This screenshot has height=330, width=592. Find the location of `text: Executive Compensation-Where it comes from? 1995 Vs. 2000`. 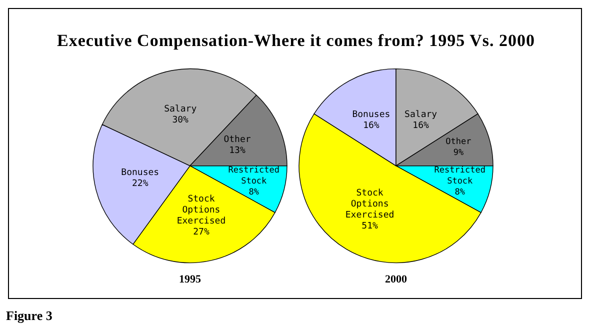

text: Executive Compensation-Where it comes from? 1995 Vs. 2000 is located at coordinates (296, 41).